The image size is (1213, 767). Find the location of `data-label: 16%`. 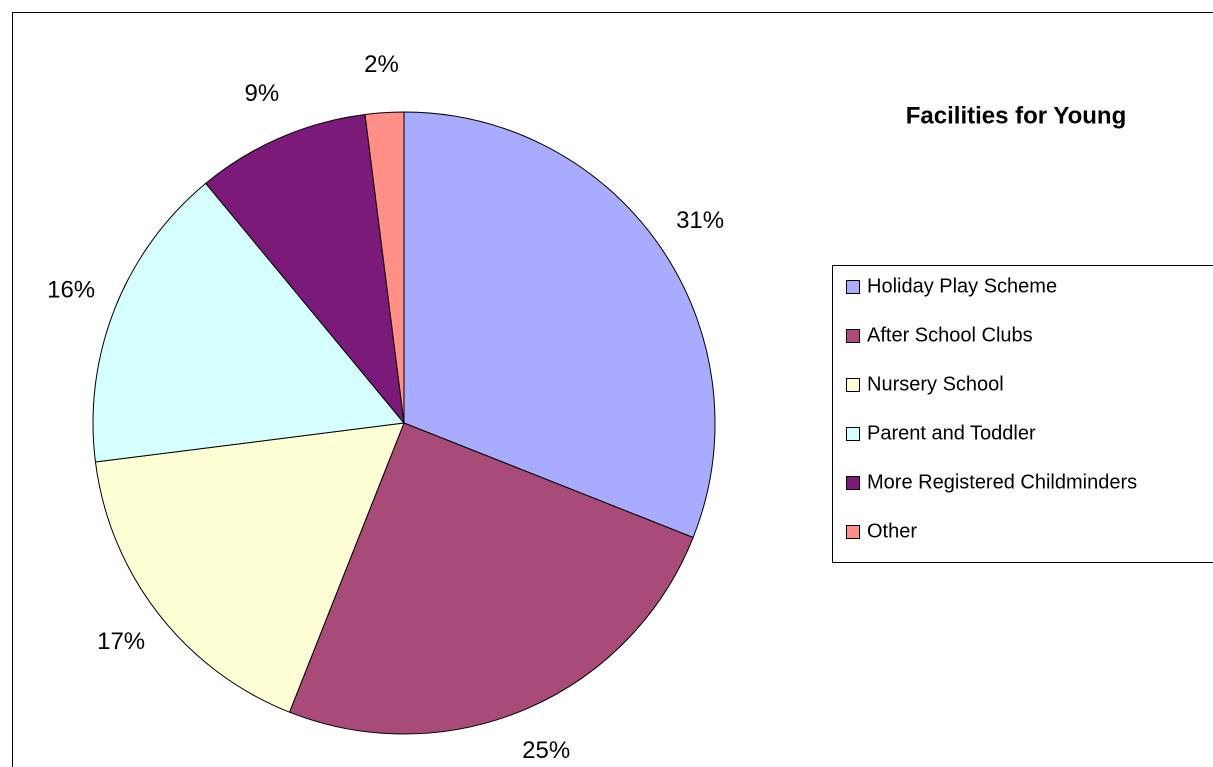

data-label: 16% is located at coordinates (71, 290).